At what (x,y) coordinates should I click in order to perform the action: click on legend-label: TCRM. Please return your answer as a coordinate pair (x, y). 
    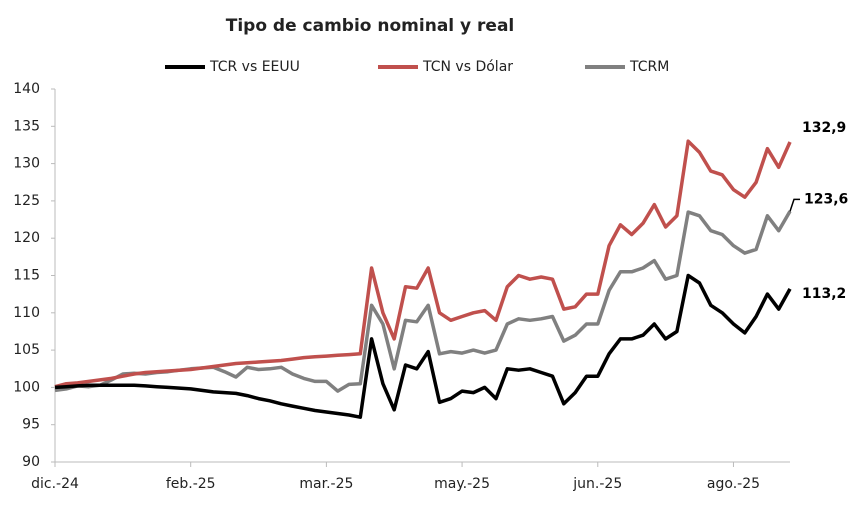
    Looking at the image, I should click on (649, 67).